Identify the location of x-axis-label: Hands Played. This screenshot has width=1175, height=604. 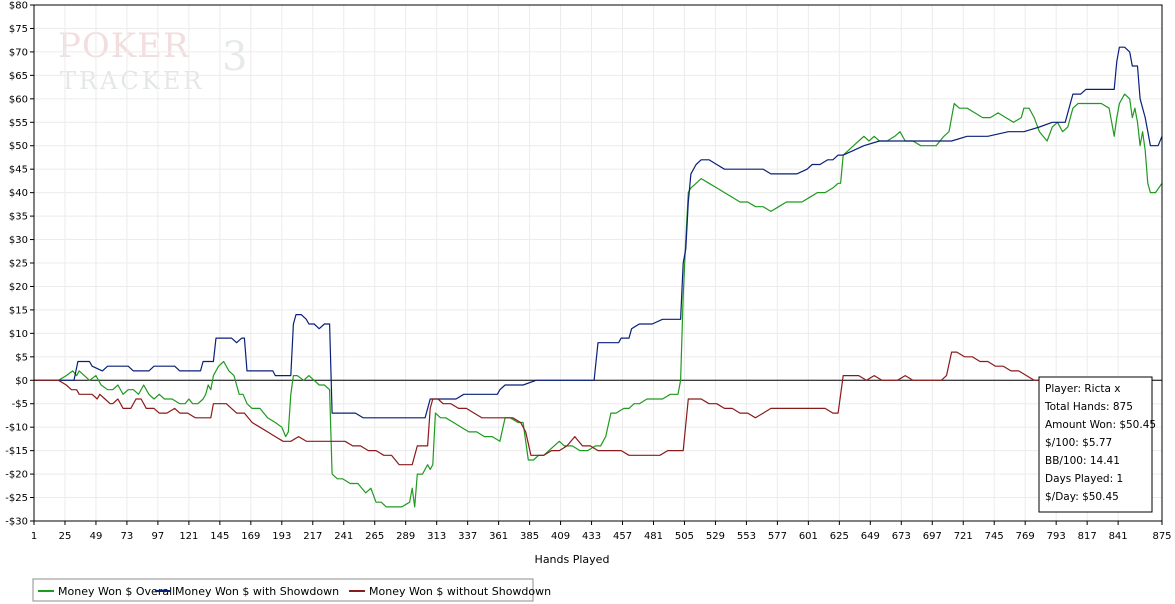
(572, 559).